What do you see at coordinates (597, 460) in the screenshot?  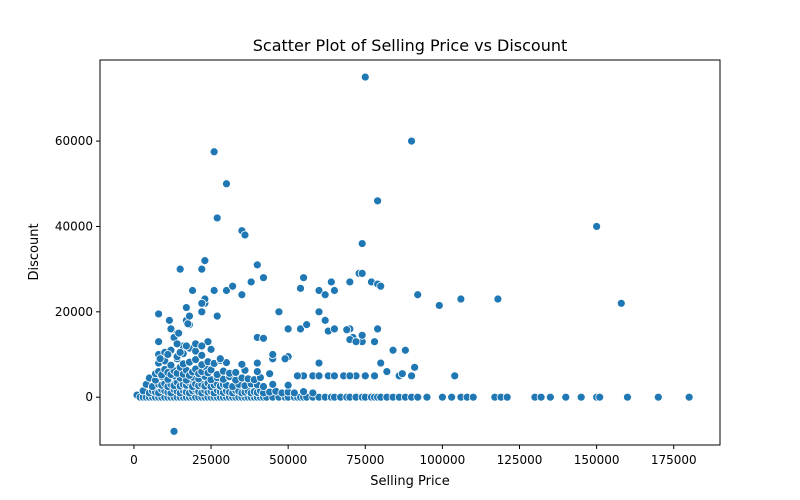 I see `x-tick-label: 150000` at bounding box center [597, 460].